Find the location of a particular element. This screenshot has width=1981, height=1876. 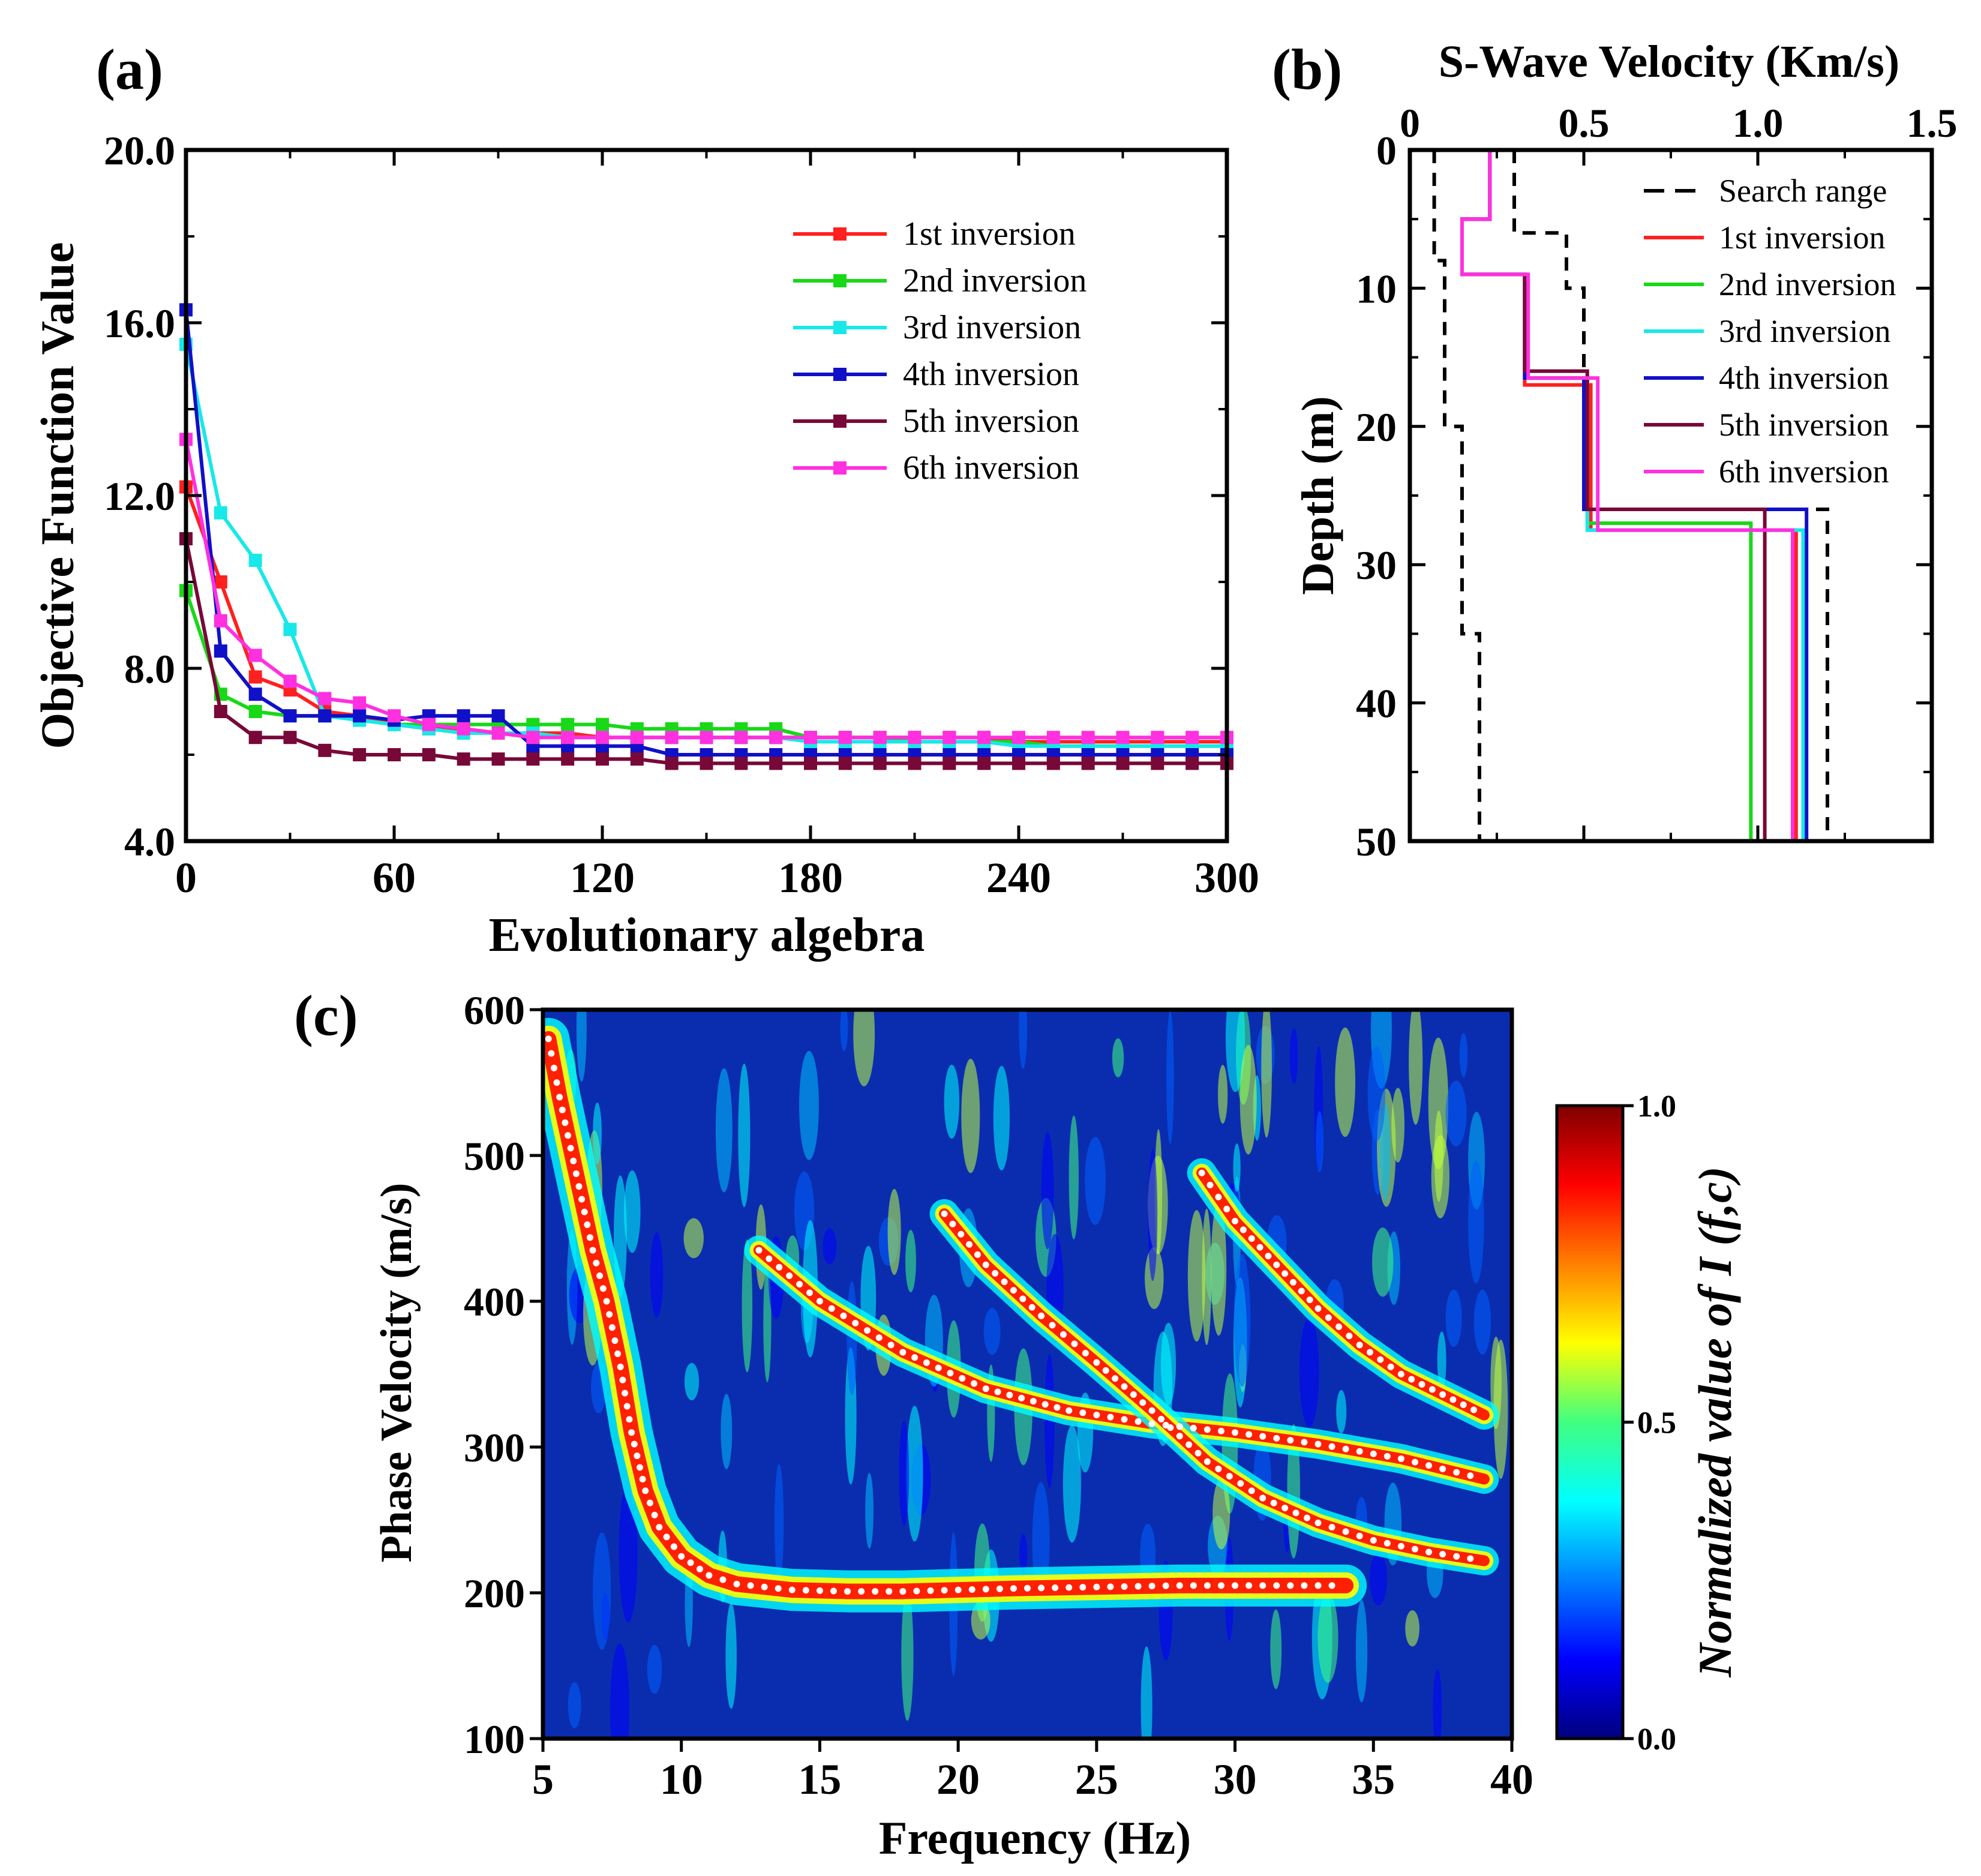

legend-label: 1st inversion is located at coordinates (1802, 238).